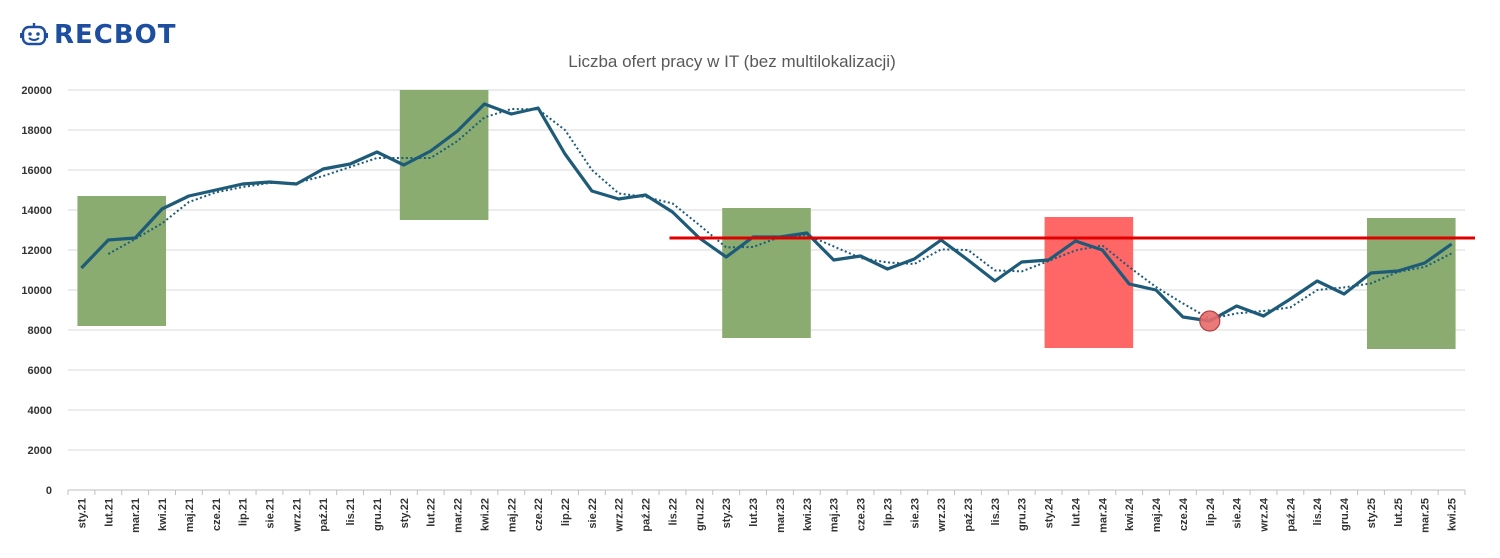  I want to click on x-tick-label: cze.24, so click(1184, 514).